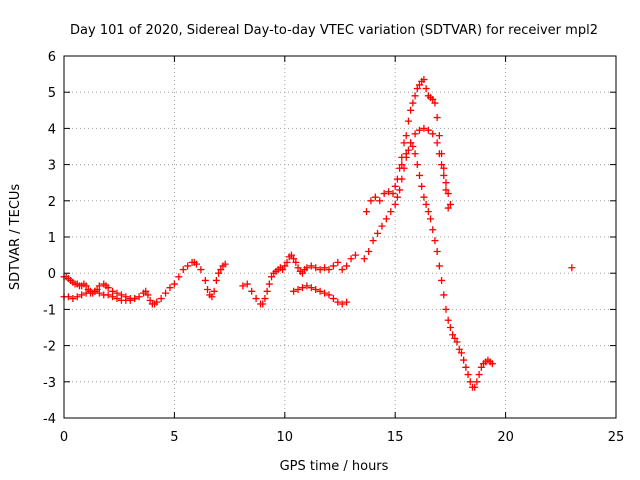 This screenshot has height=480, width=640. Describe the element at coordinates (52, 129) in the screenshot. I see `y-tick-label: 4` at that location.